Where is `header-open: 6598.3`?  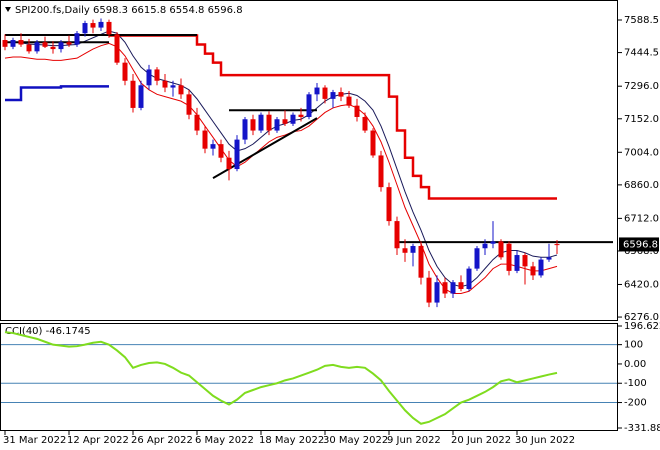
header-open: 6598.3 is located at coordinates (110, 10).